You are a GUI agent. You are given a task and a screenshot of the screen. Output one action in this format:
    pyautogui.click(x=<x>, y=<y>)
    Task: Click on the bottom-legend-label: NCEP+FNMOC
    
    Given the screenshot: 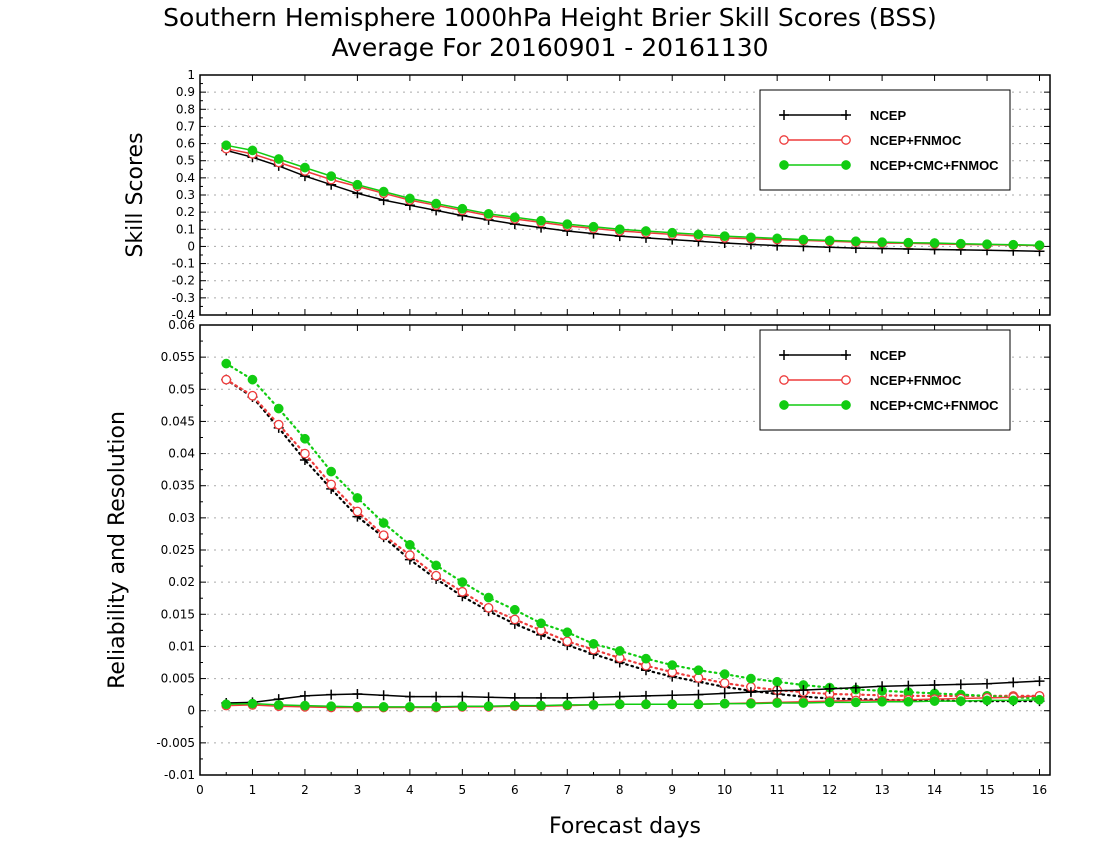 What is the action you would take?
    pyautogui.click(x=916, y=380)
    